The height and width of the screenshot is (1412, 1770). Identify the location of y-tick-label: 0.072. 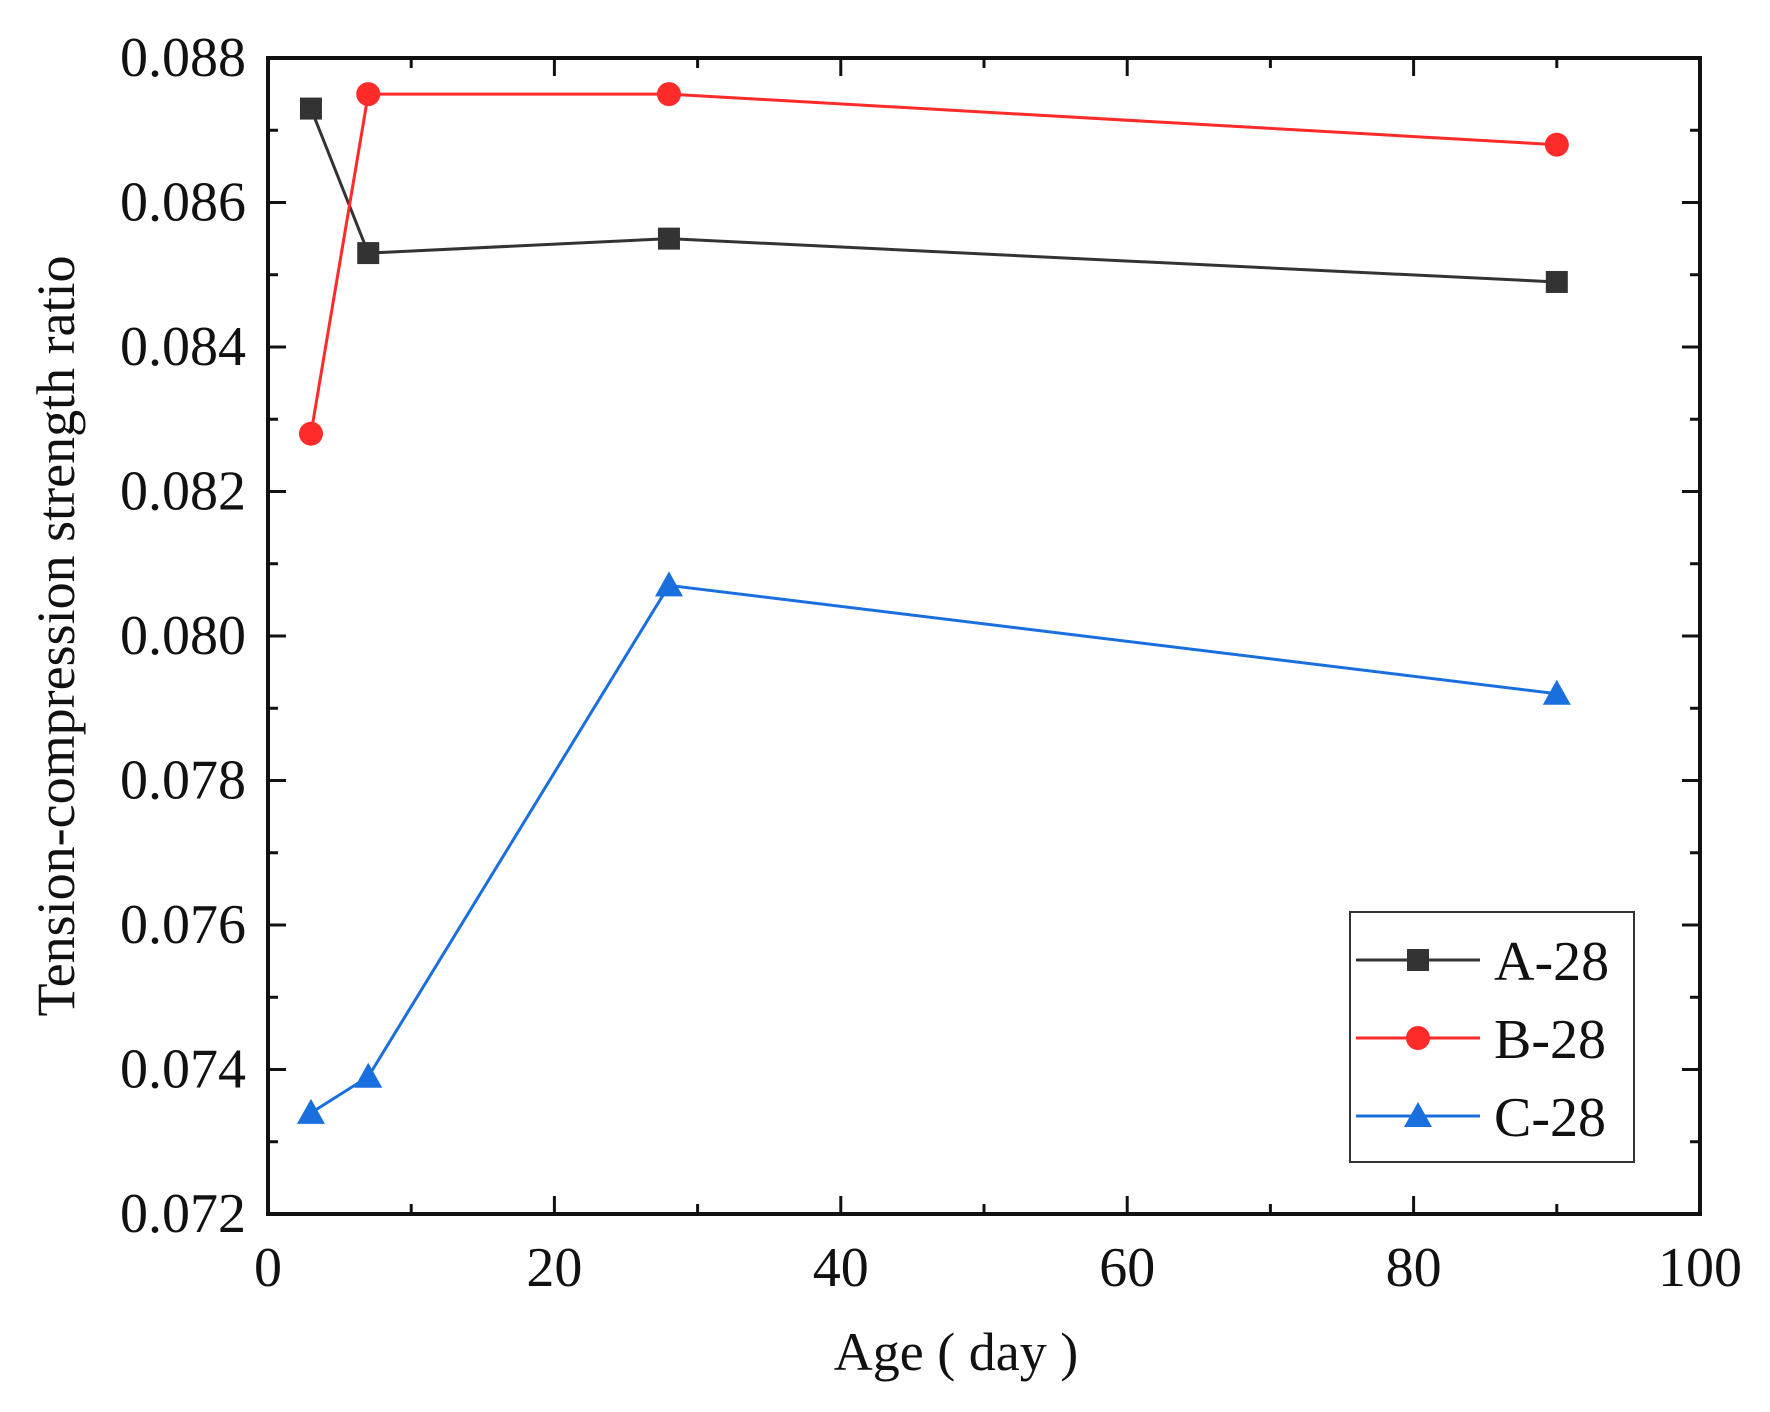
(183, 1214).